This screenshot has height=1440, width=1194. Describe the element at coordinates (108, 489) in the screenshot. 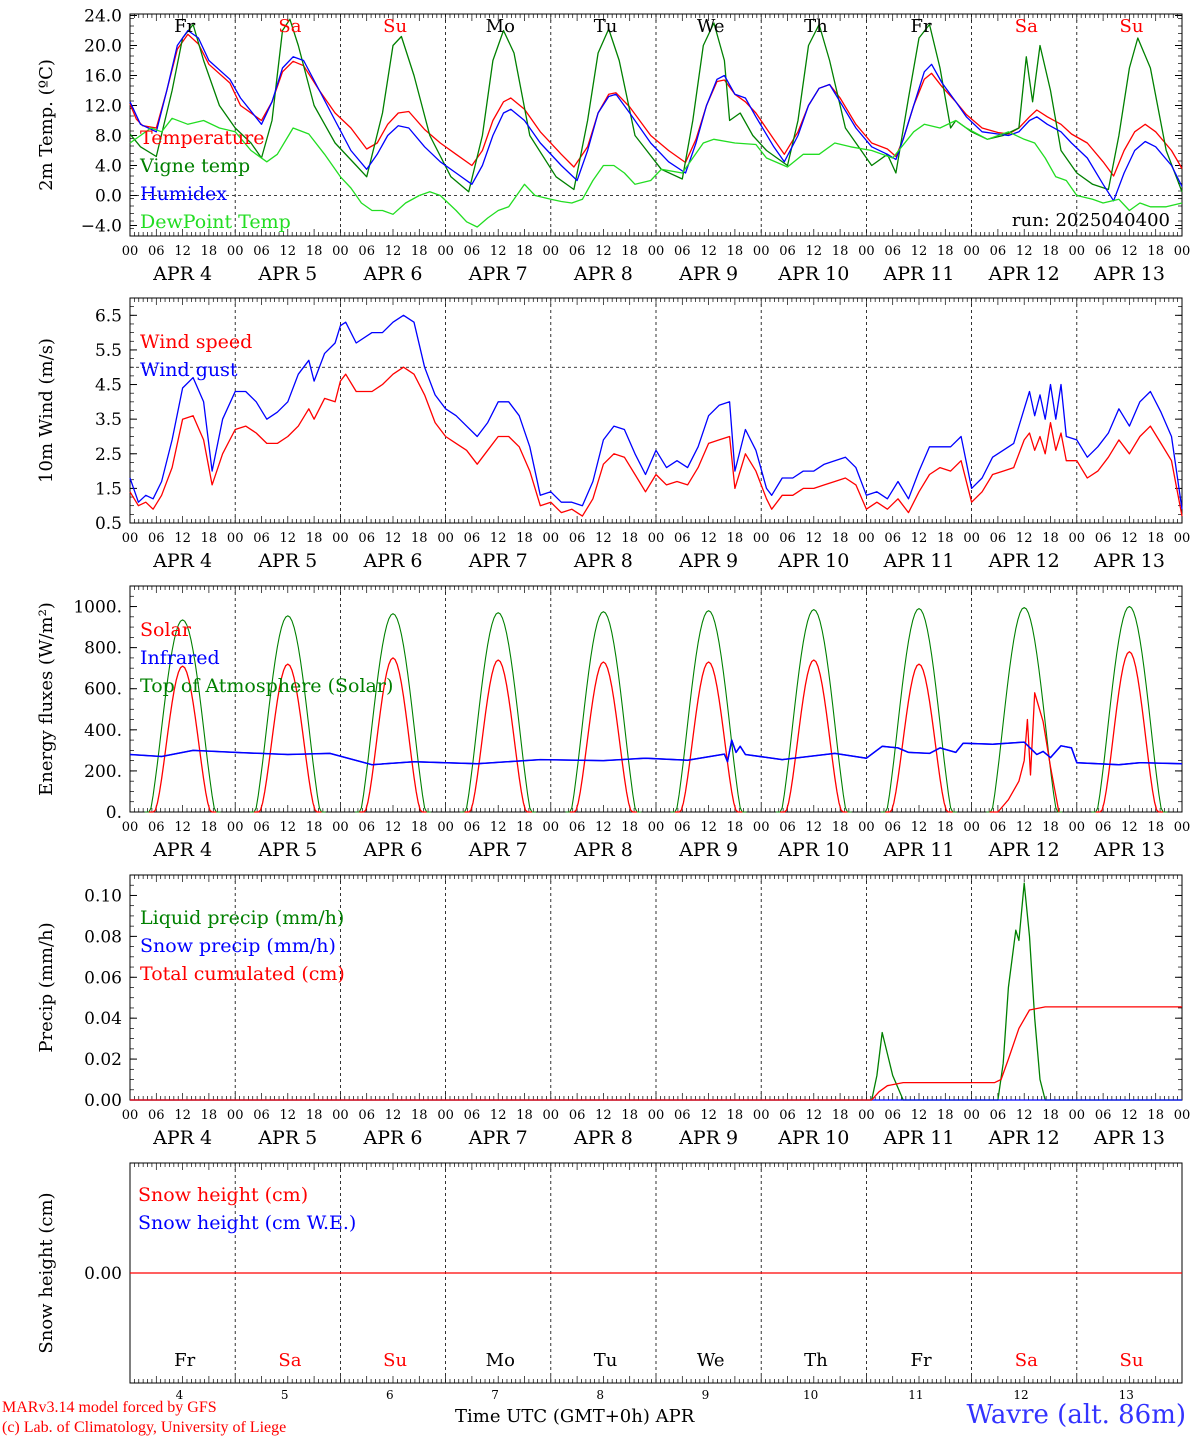

I see `y-tick-label: 1.5` at that location.